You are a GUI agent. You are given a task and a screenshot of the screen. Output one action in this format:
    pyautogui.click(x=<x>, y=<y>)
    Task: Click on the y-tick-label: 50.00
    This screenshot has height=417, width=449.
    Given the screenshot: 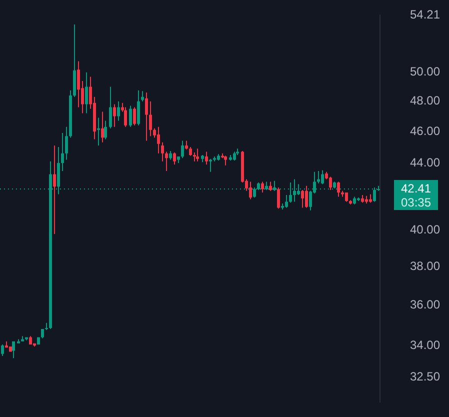 What is the action you would take?
    pyautogui.click(x=425, y=71)
    